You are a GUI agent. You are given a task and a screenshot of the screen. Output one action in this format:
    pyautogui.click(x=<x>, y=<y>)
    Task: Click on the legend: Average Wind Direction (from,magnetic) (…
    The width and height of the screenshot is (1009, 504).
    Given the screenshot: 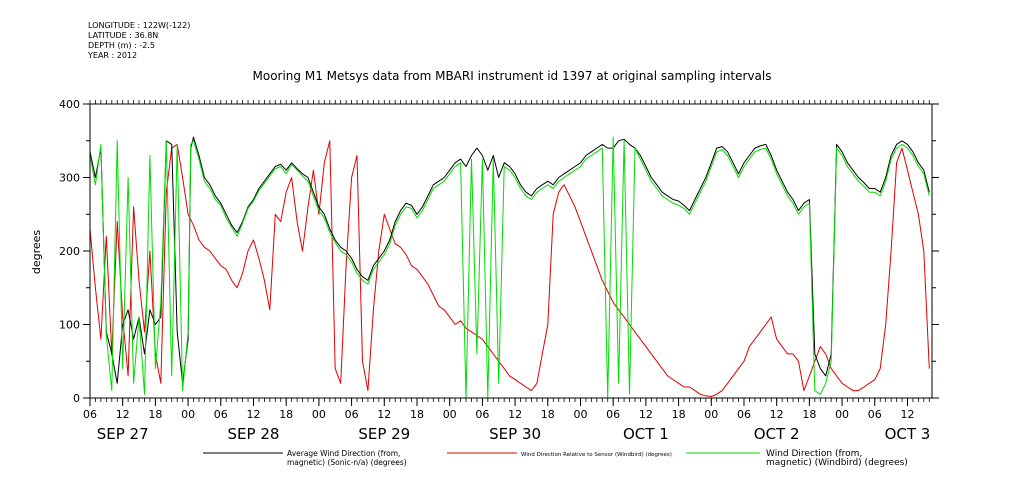 What is the action you would take?
    pyautogui.click(x=555, y=458)
    